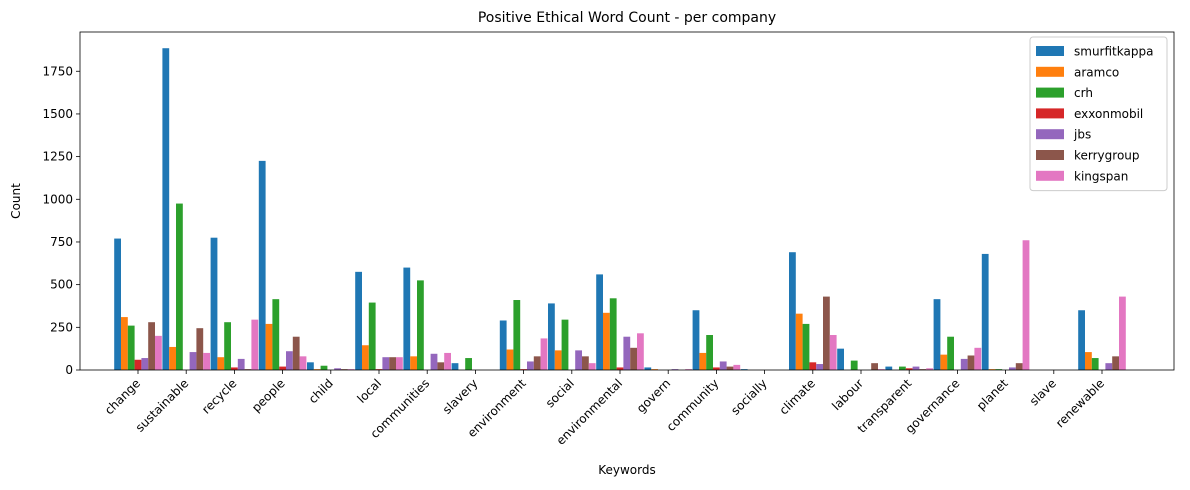  Describe the element at coordinates (227, 346) in the screenshot. I see `bar-crh-recycle` at that location.